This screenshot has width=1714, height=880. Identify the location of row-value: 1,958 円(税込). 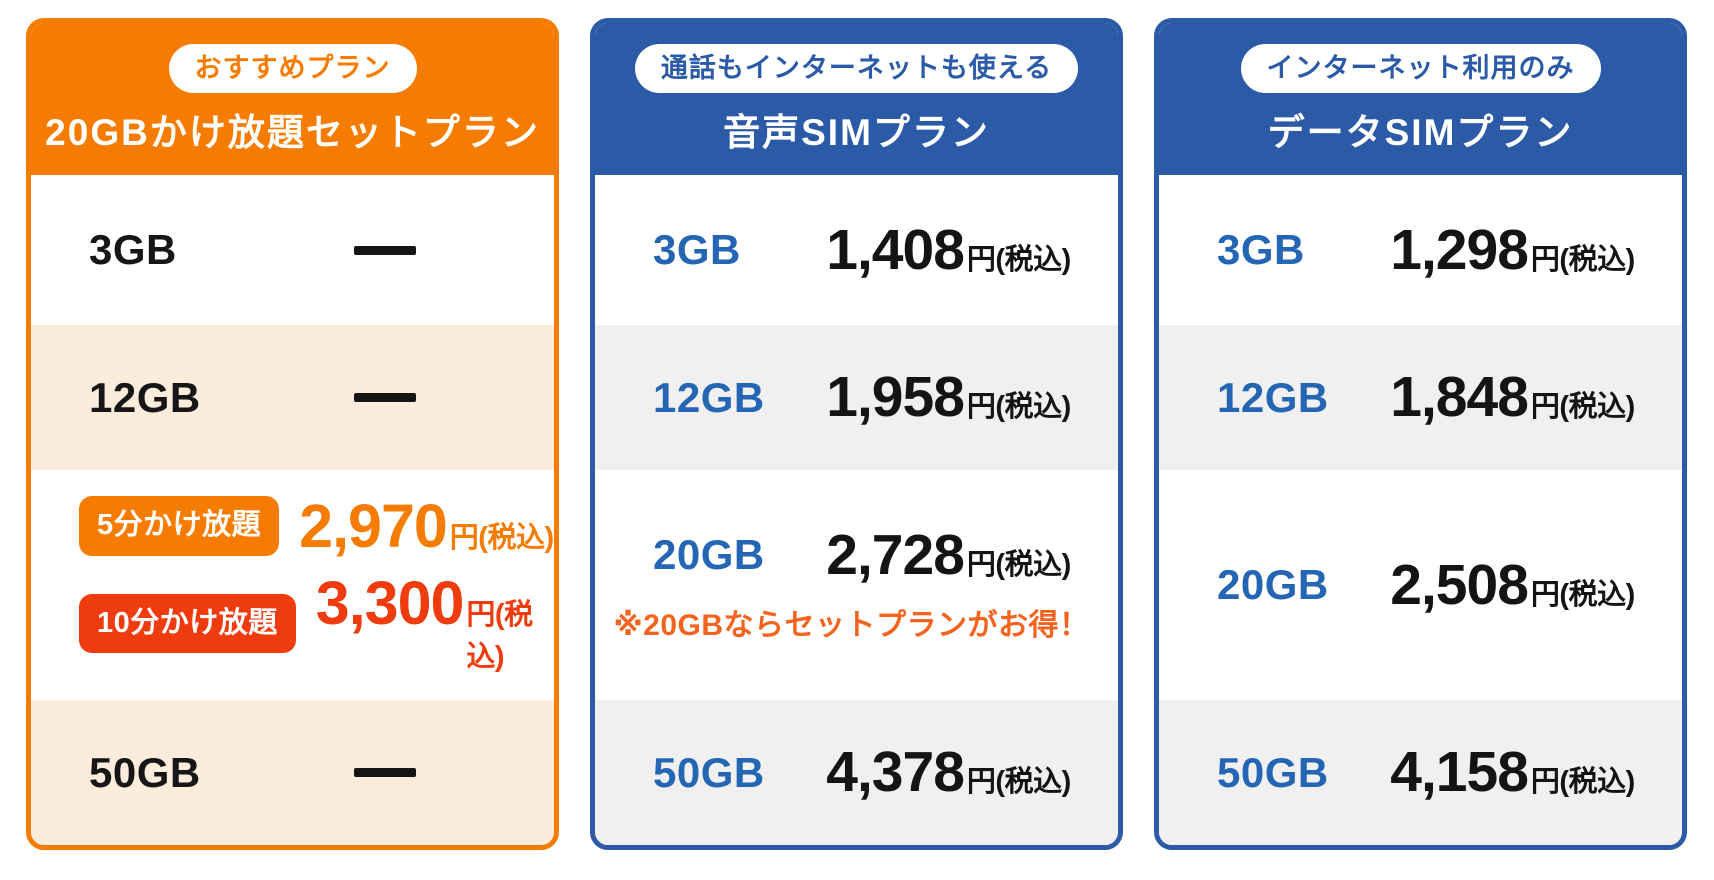
(961, 397).